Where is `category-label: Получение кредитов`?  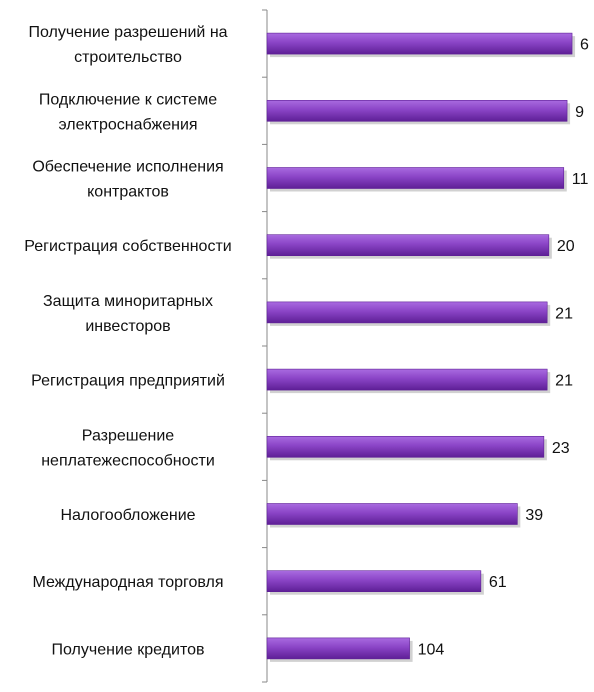 category-label: Получение кредитов is located at coordinates (128, 649).